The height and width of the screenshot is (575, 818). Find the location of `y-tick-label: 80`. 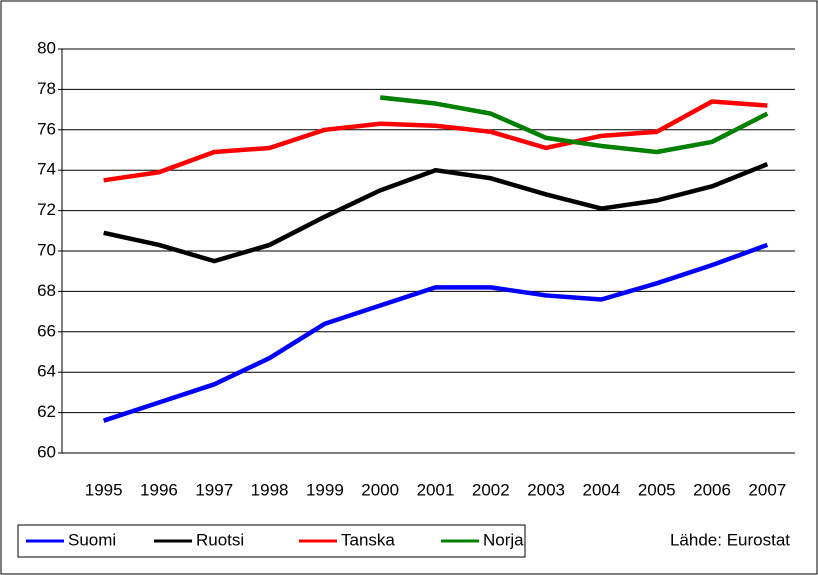

y-tick-label: 80 is located at coordinates (46, 47).